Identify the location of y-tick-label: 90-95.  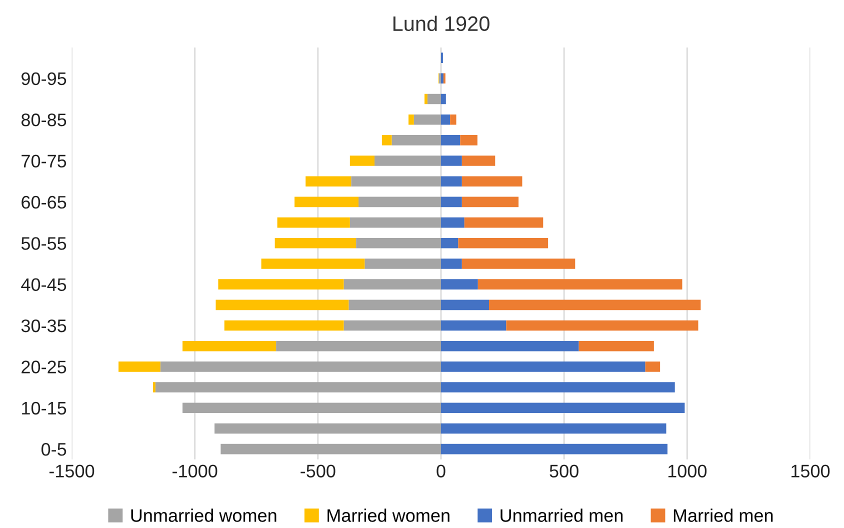
(44, 79).